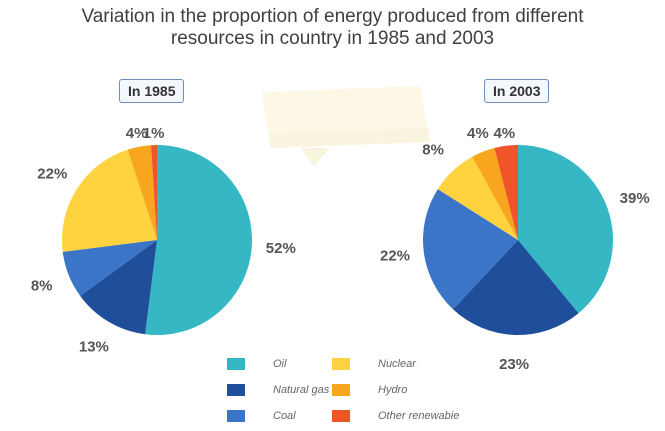 The width and height of the screenshot is (665, 431). Describe the element at coordinates (137, 133) in the screenshot. I see `pie-1985-label-hydro: 4%` at that location.